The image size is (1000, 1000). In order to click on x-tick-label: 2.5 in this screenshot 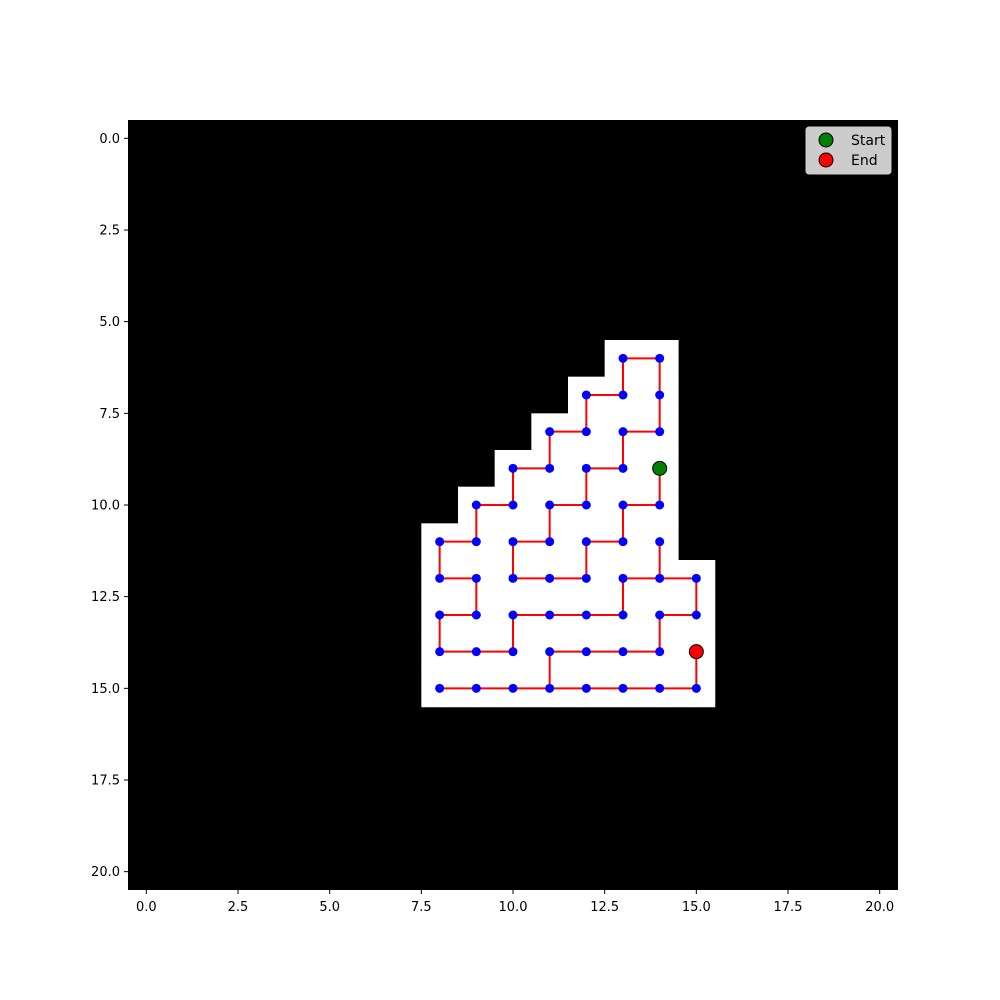, I will do `click(238, 907)`.